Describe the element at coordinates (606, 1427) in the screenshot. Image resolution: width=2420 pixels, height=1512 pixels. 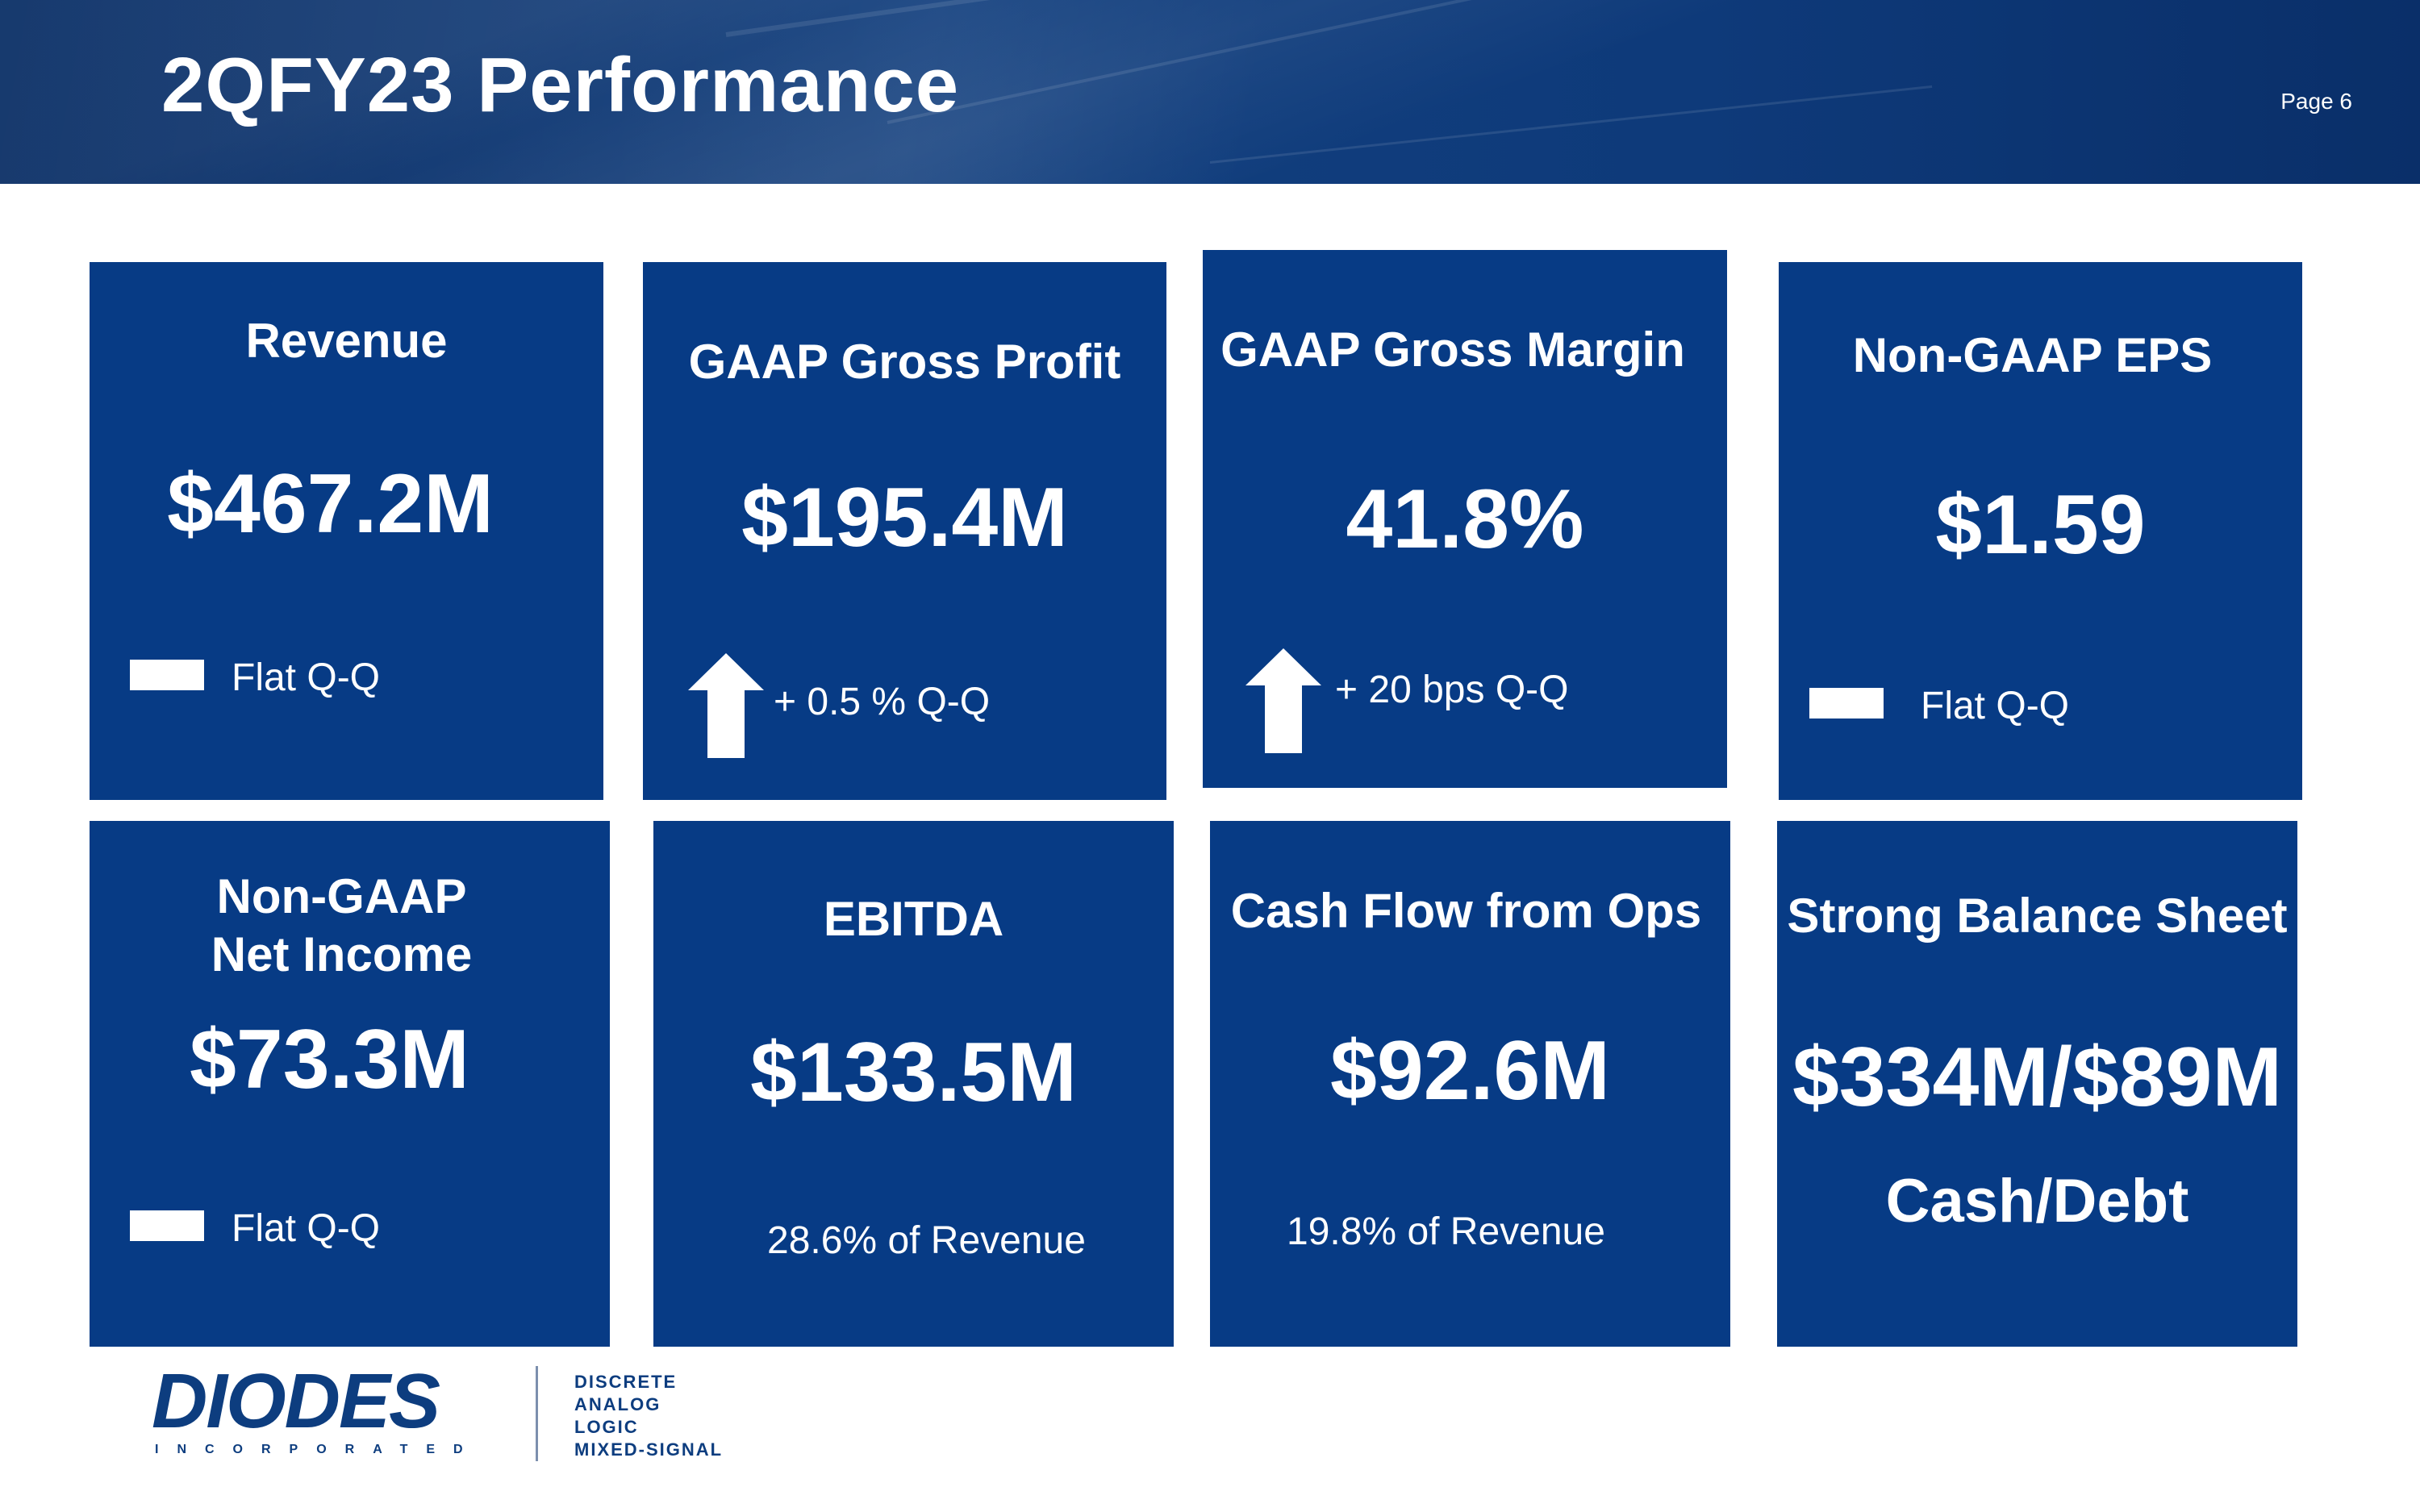
I see `logo-tag: LOGIC` at that location.